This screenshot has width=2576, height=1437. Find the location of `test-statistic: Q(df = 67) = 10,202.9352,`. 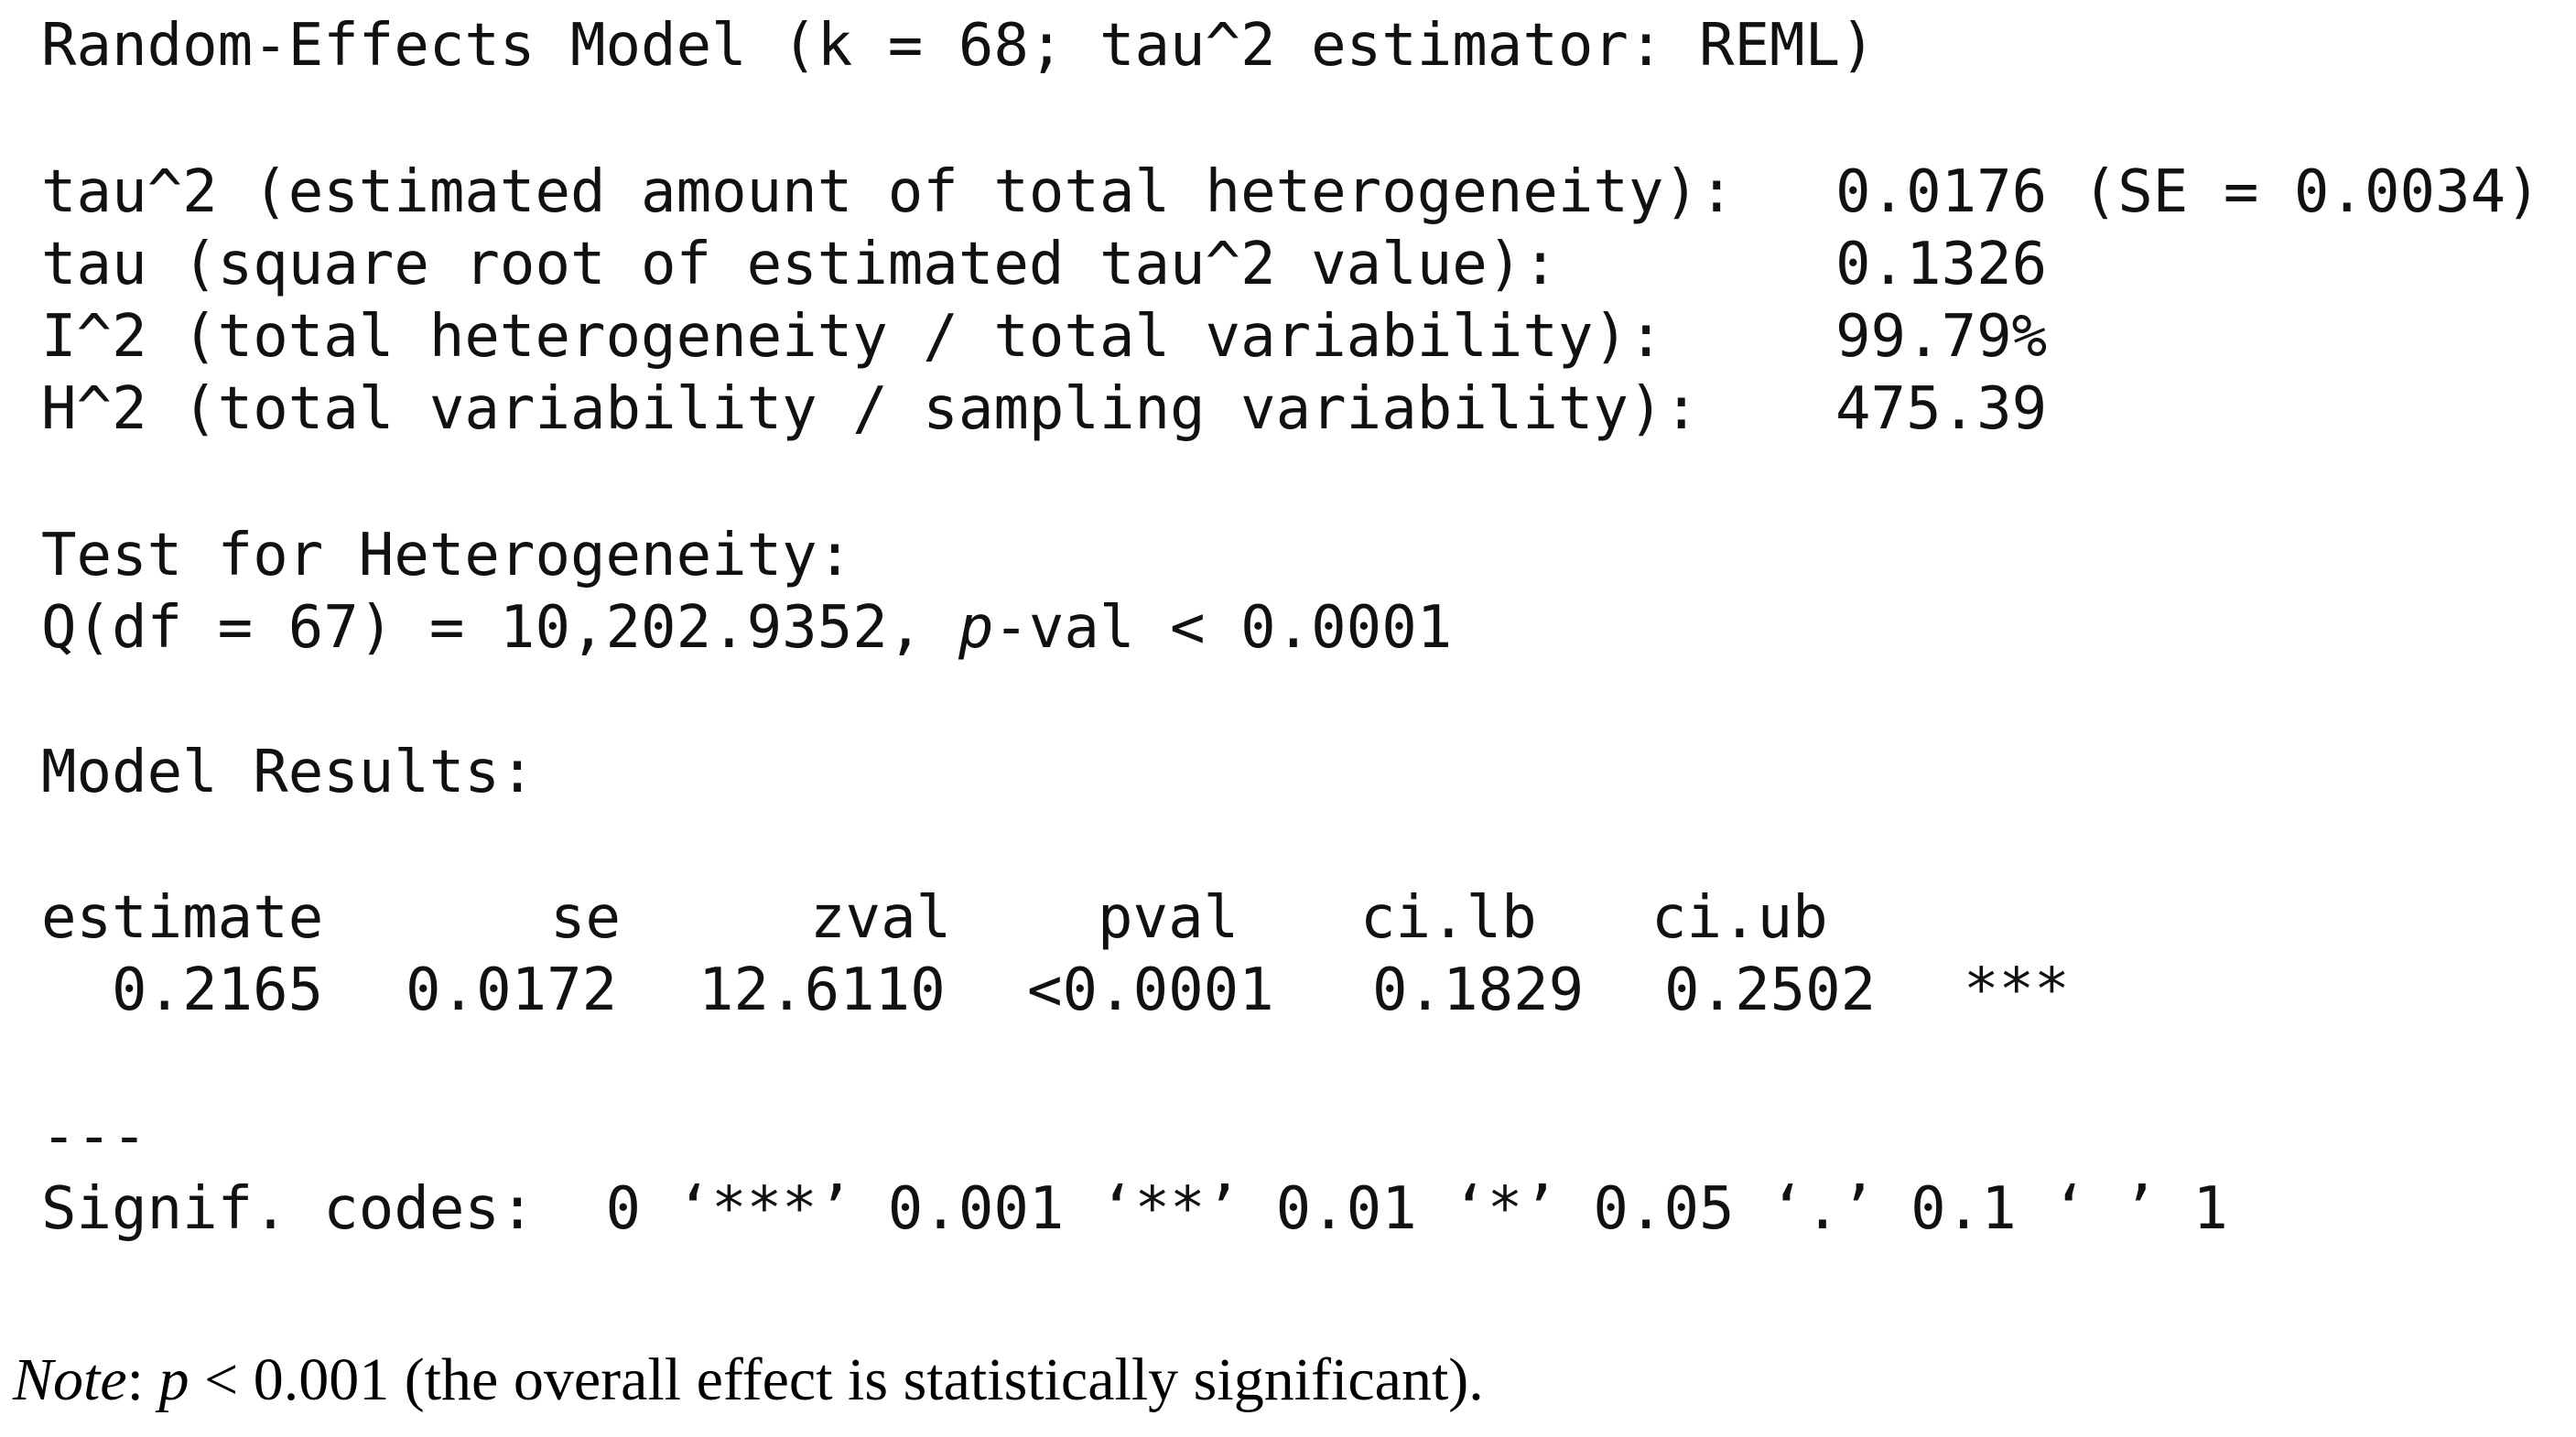

test-statistic: Q(df = 67) = 10,202.9352, is located at coordinates (499, 628).